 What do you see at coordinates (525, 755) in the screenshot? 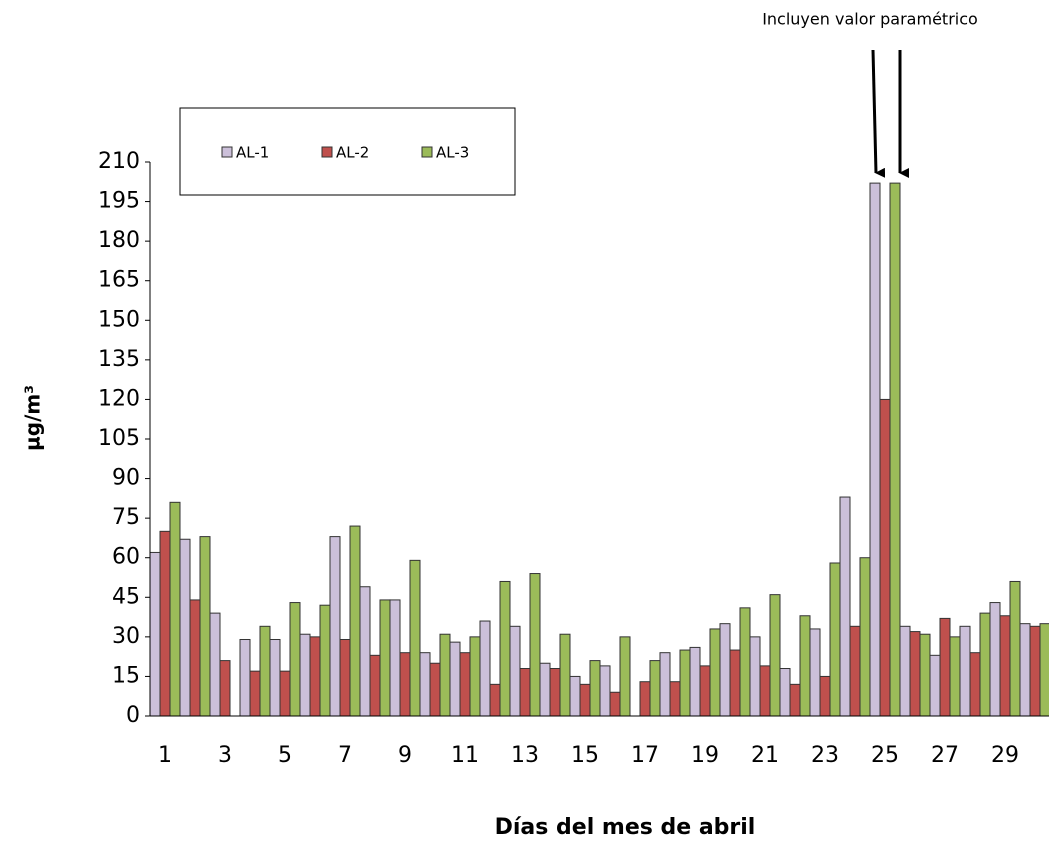
I see `x-tick-label: 13` at bounding box center [525, 755].